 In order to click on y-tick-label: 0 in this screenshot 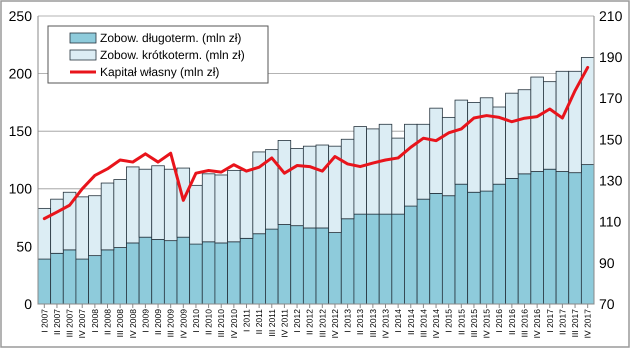, I will do `click(28, 304)`.